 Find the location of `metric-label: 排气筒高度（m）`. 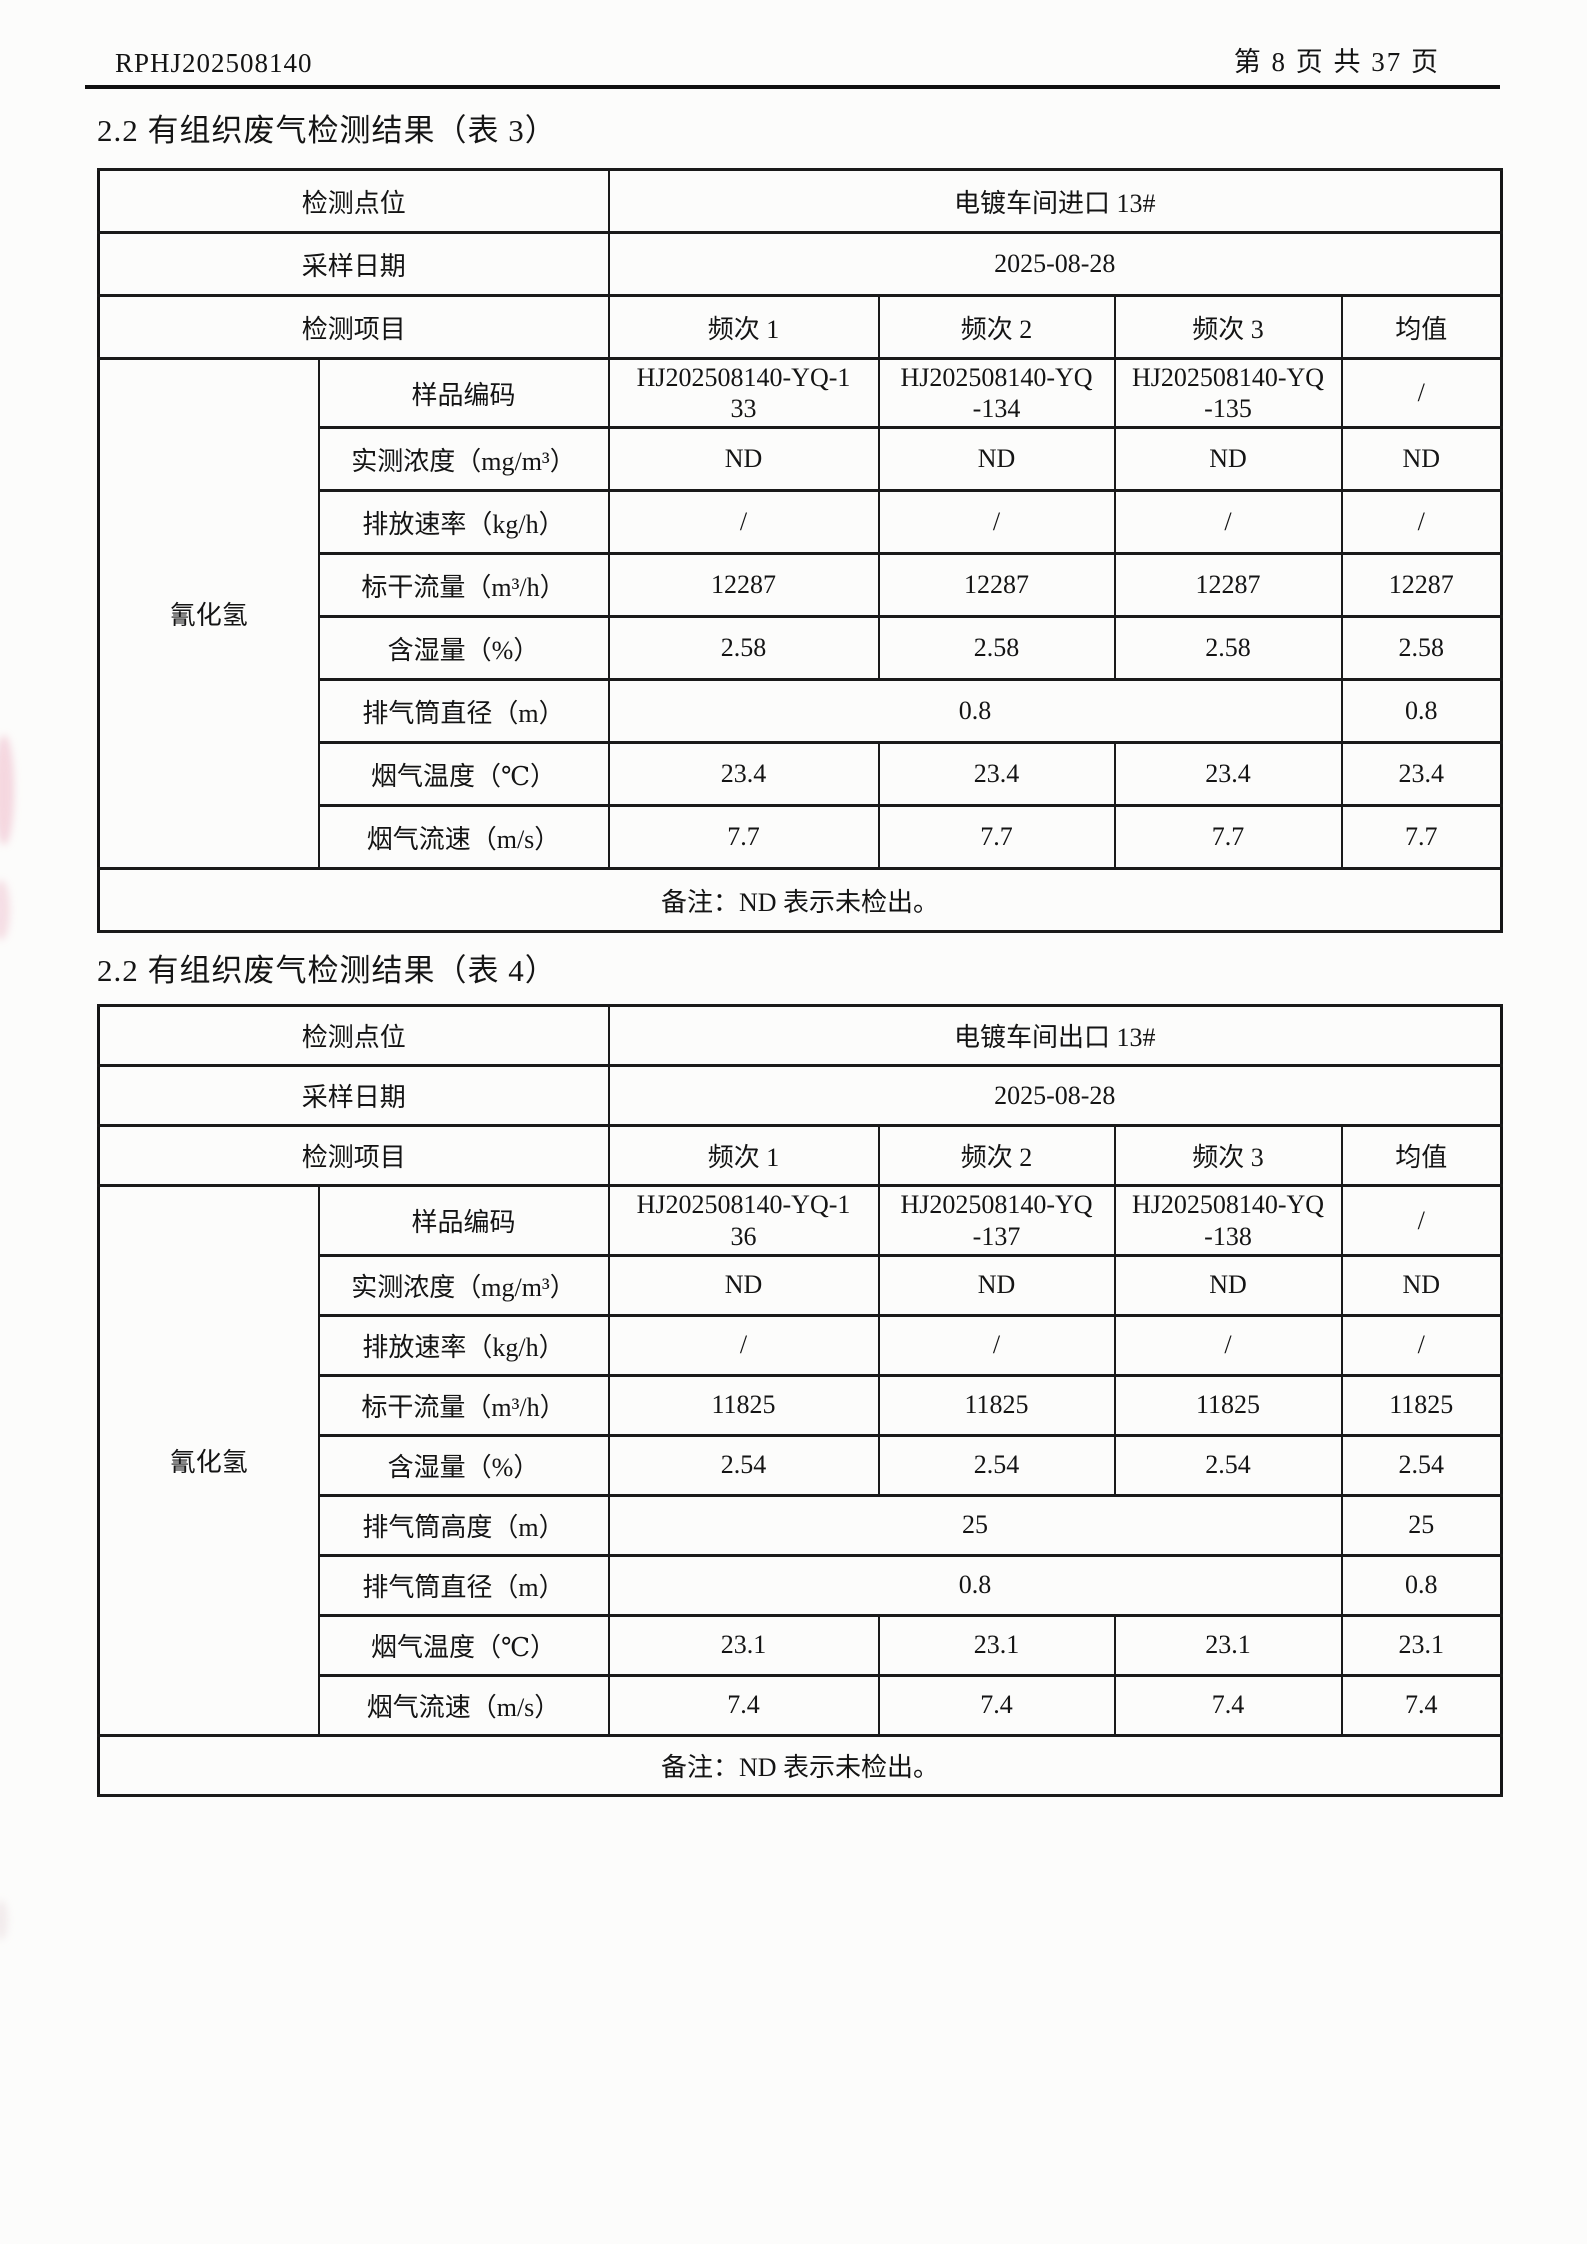

metric-label: 排气筒高度（m） is located at coordinates (463, 1525).